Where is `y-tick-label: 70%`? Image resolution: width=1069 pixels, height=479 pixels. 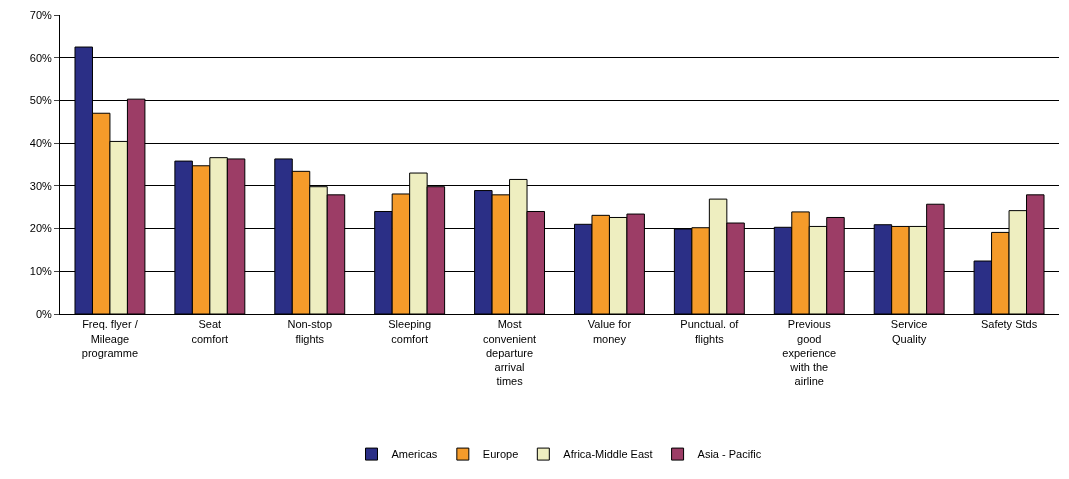
y-tick-label: 70% is located at coordinates (40, 14).